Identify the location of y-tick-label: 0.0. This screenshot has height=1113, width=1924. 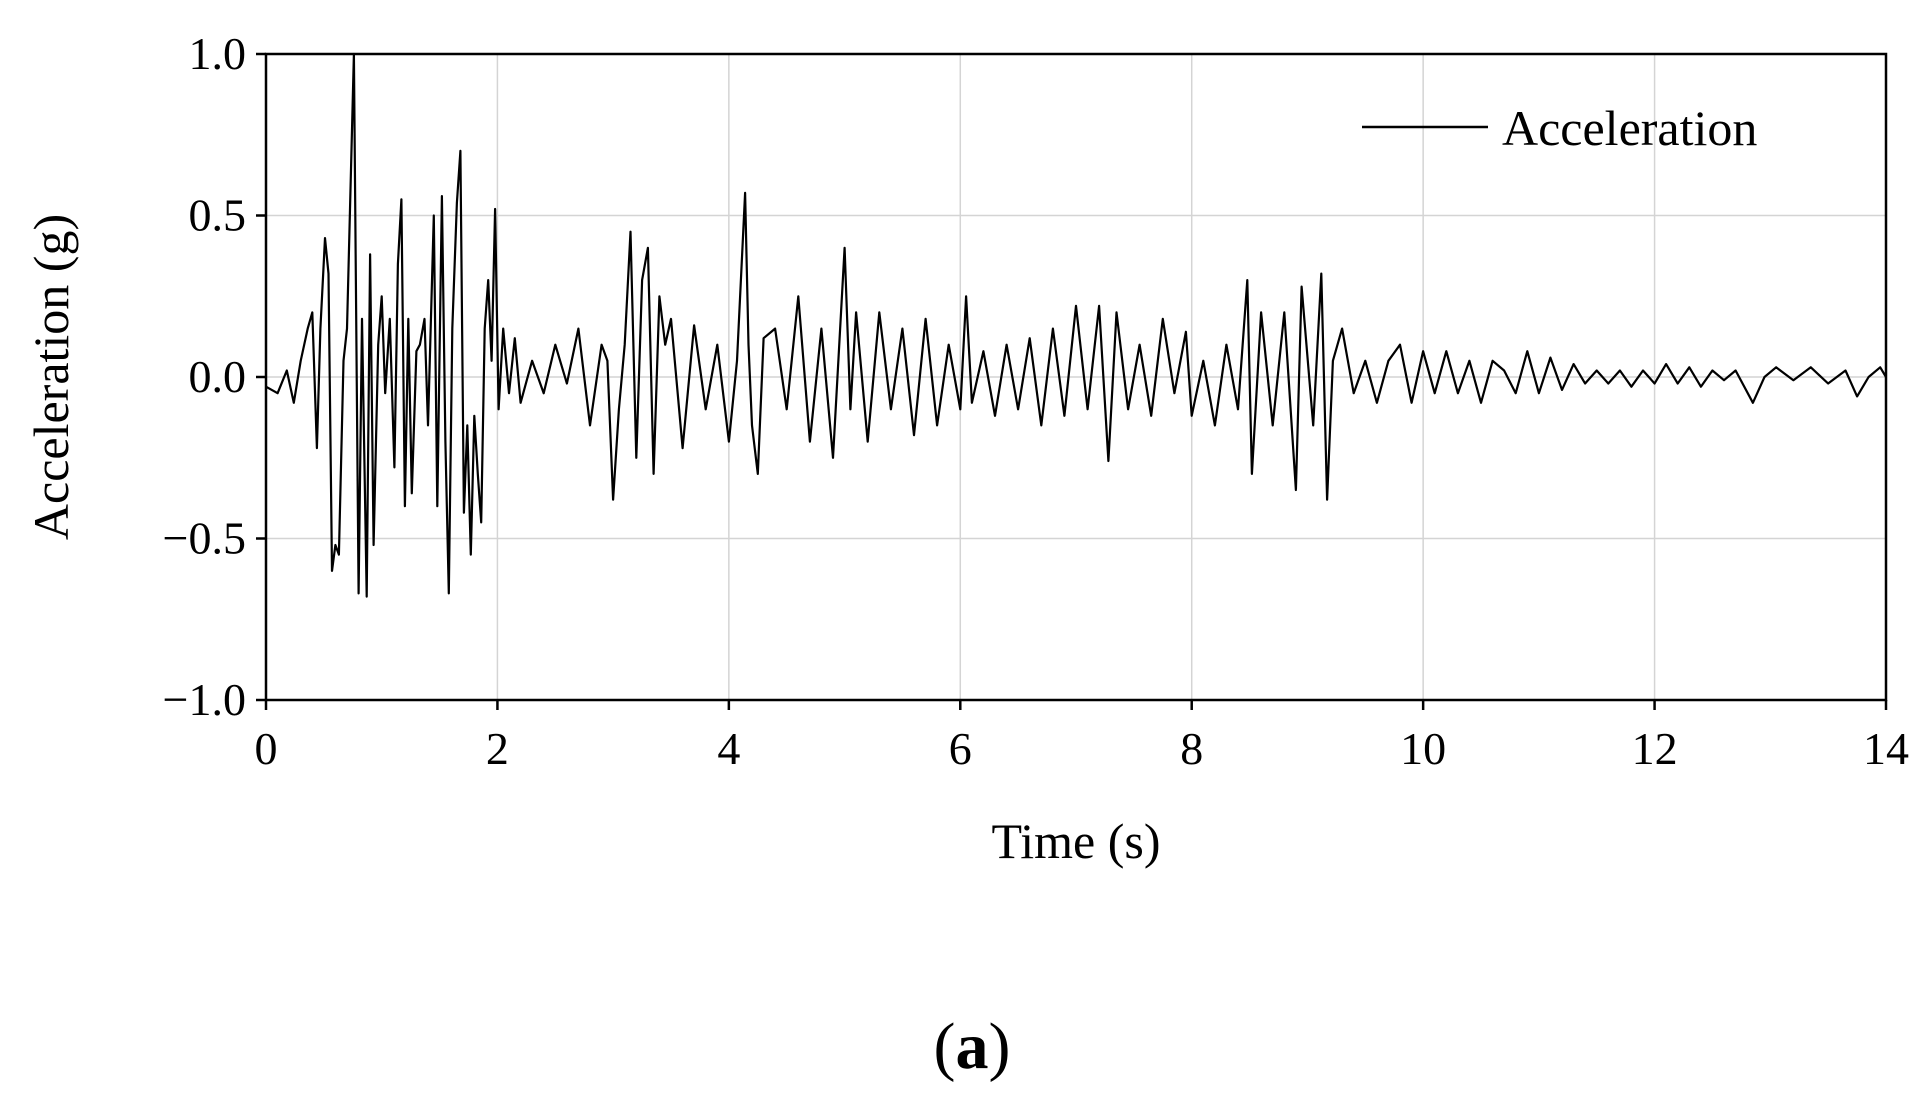
(218, 376).